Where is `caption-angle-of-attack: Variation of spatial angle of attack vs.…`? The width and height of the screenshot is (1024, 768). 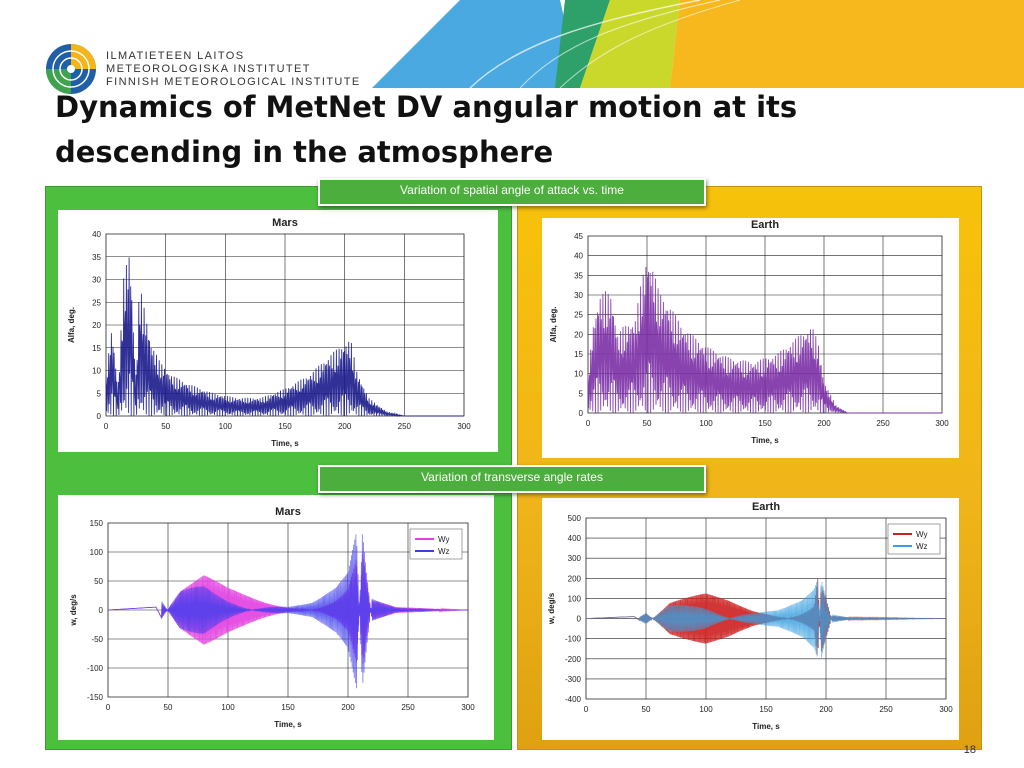
caption-angle-of-attack: Variation of spatial angle of attack vs.… is located at coordinates (512, 192).